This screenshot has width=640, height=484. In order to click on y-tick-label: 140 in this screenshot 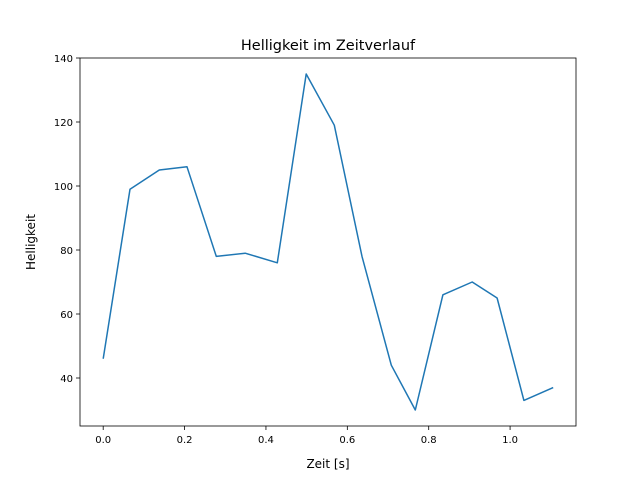, I will do `click(63, 59)`.